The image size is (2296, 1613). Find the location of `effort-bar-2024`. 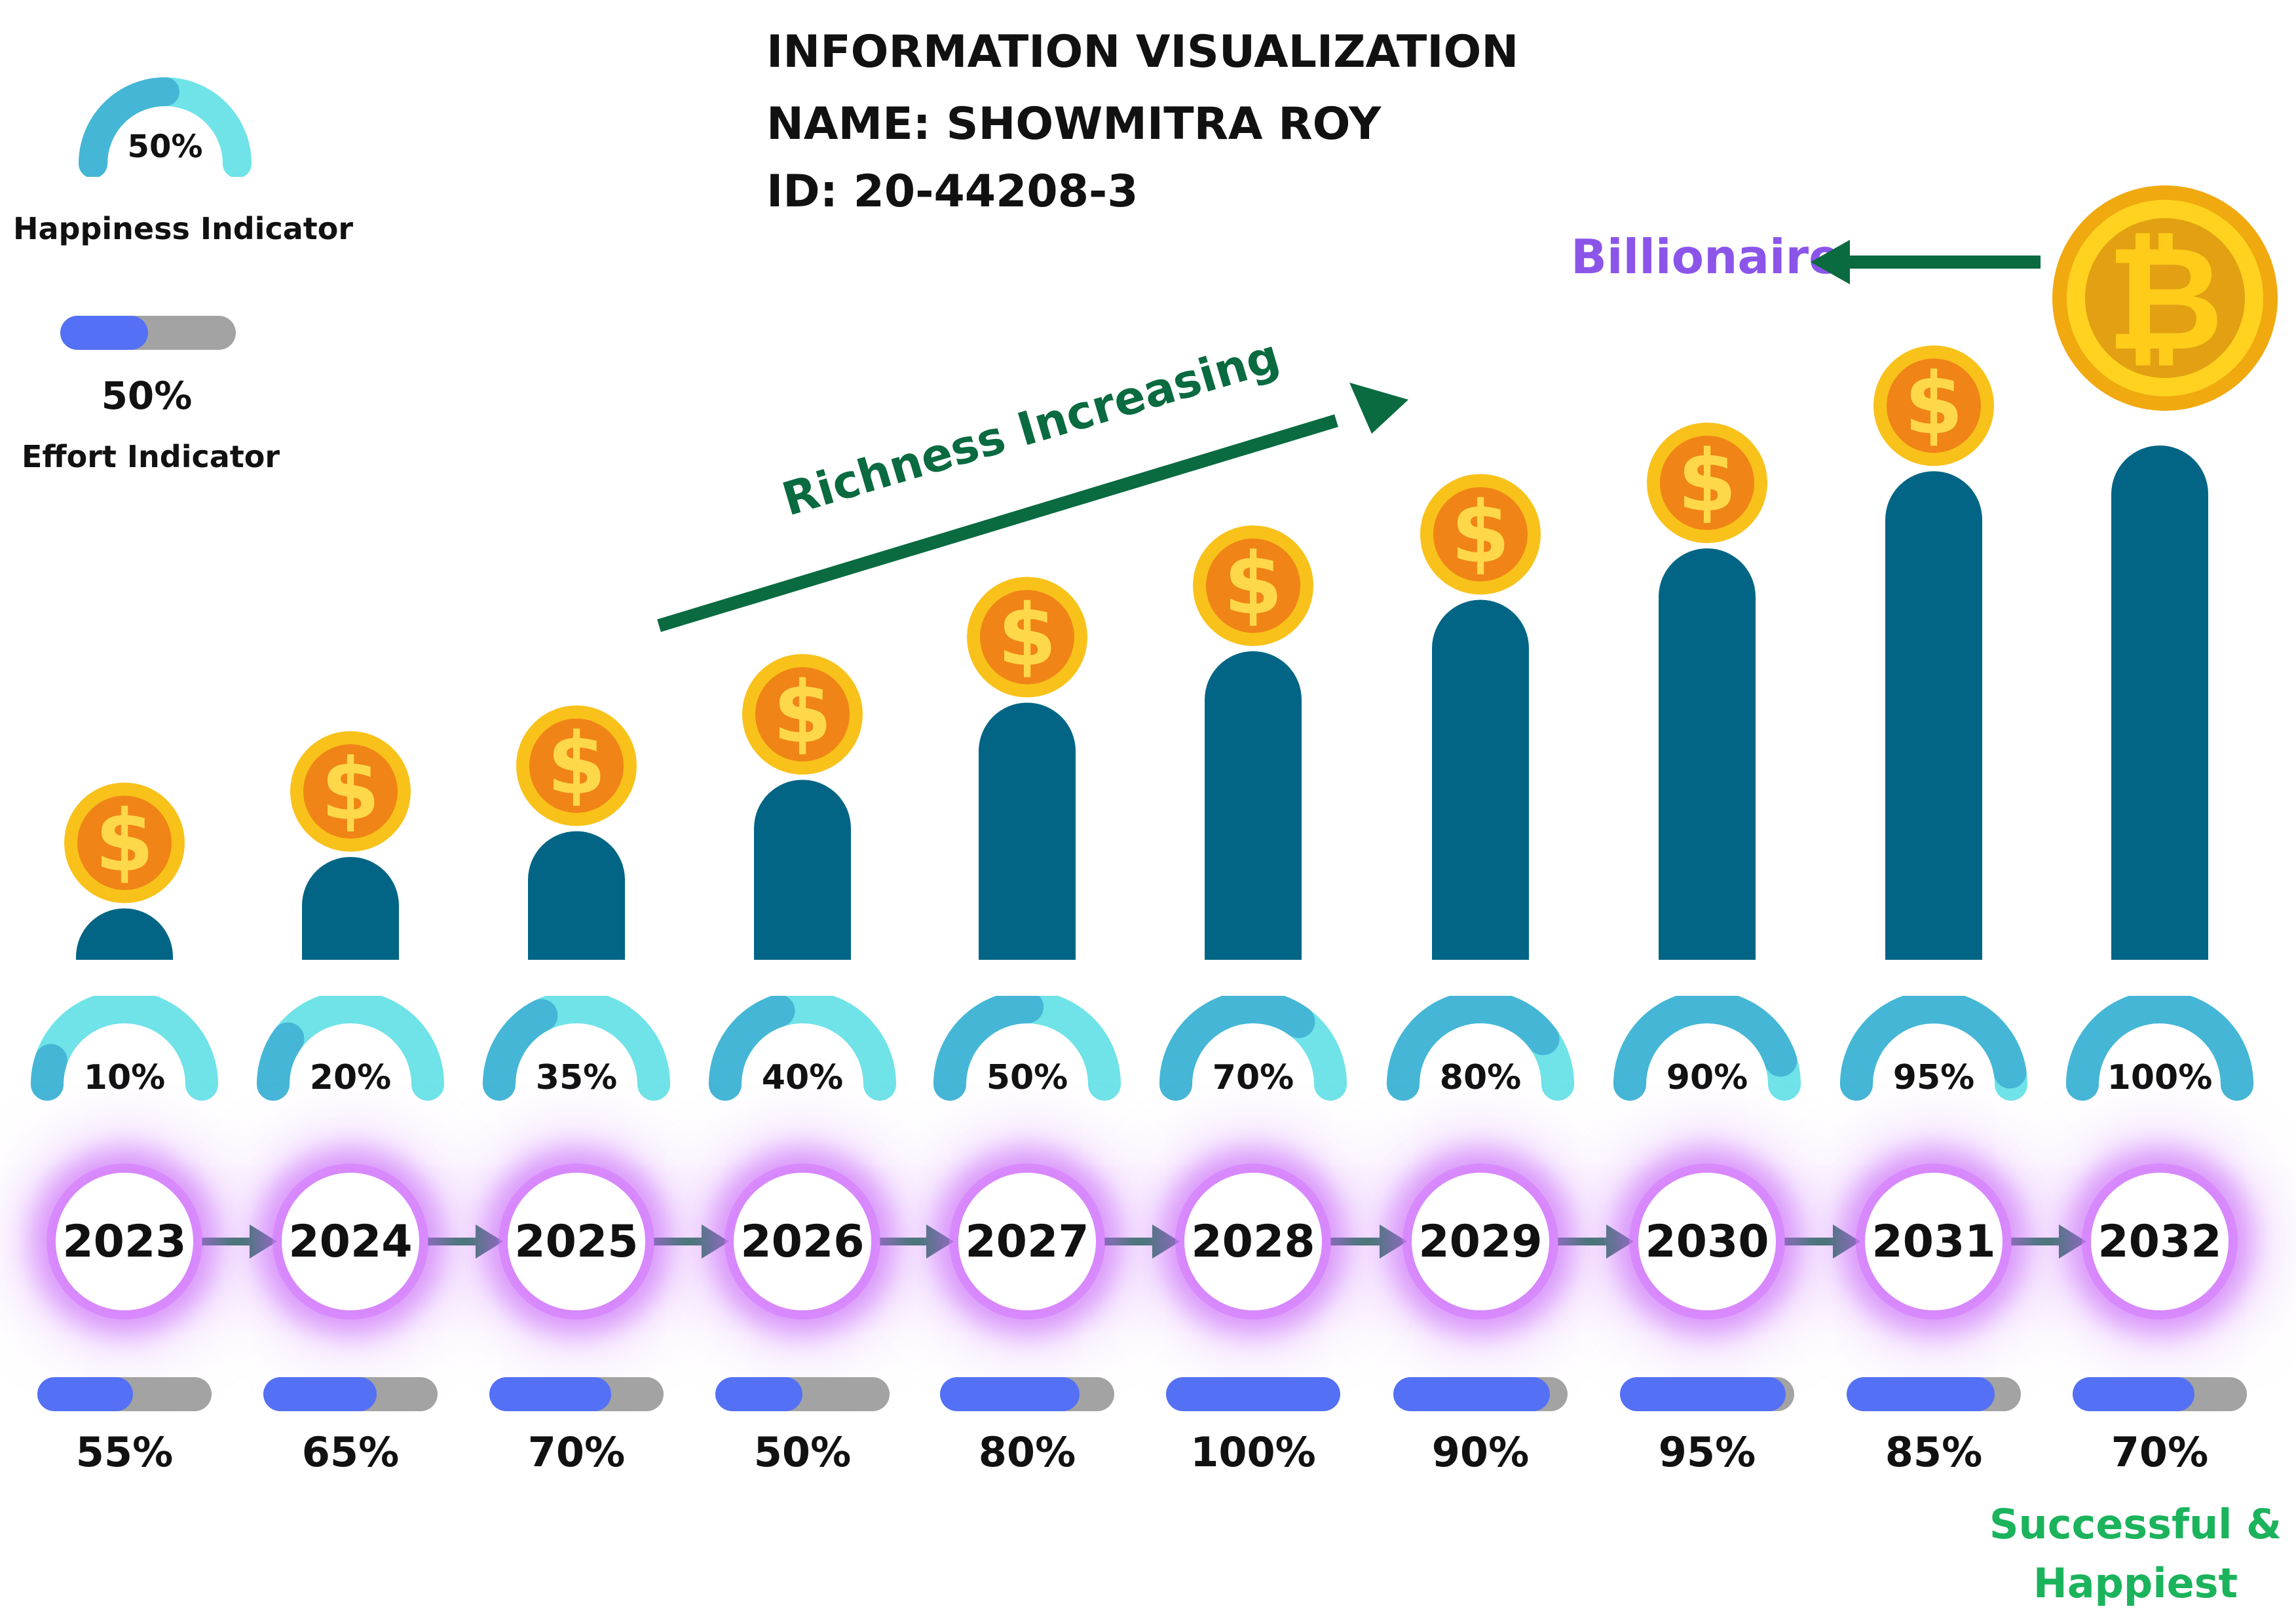

effort-bar-2024 is located at coordinates (350, 1394).